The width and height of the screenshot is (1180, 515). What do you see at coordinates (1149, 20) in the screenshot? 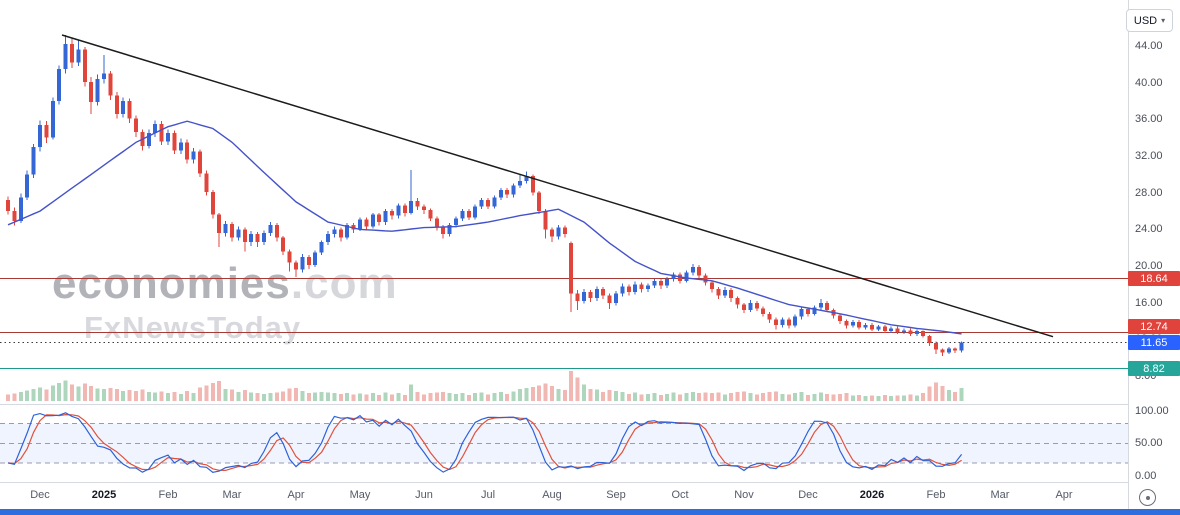
I see `currency-dropdown: USD ▾` at bounding box center [1149, 20].